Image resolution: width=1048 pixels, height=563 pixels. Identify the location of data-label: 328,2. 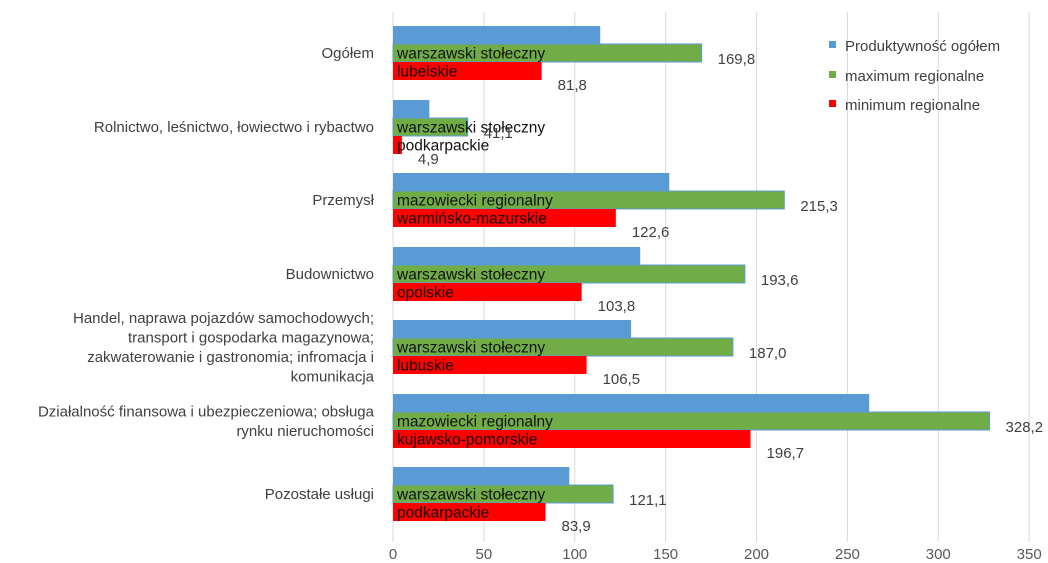
(1025, 427).